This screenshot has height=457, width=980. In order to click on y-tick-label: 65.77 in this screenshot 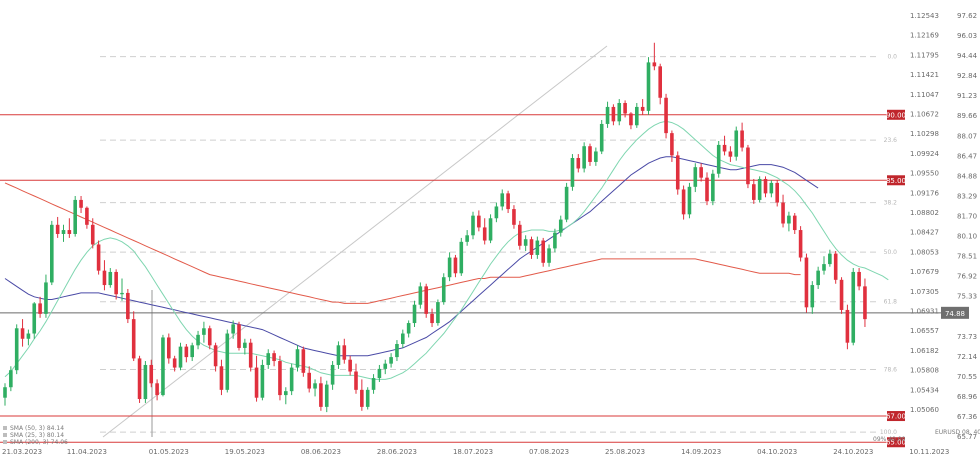, I will do `click(967, 437)`.